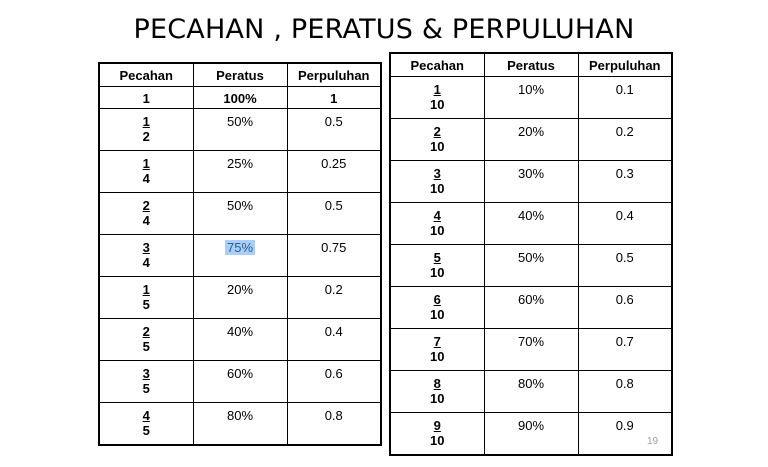 The image size is (768, 467). I want to click on cell-pecahan: 2 10, so click(437, 139).